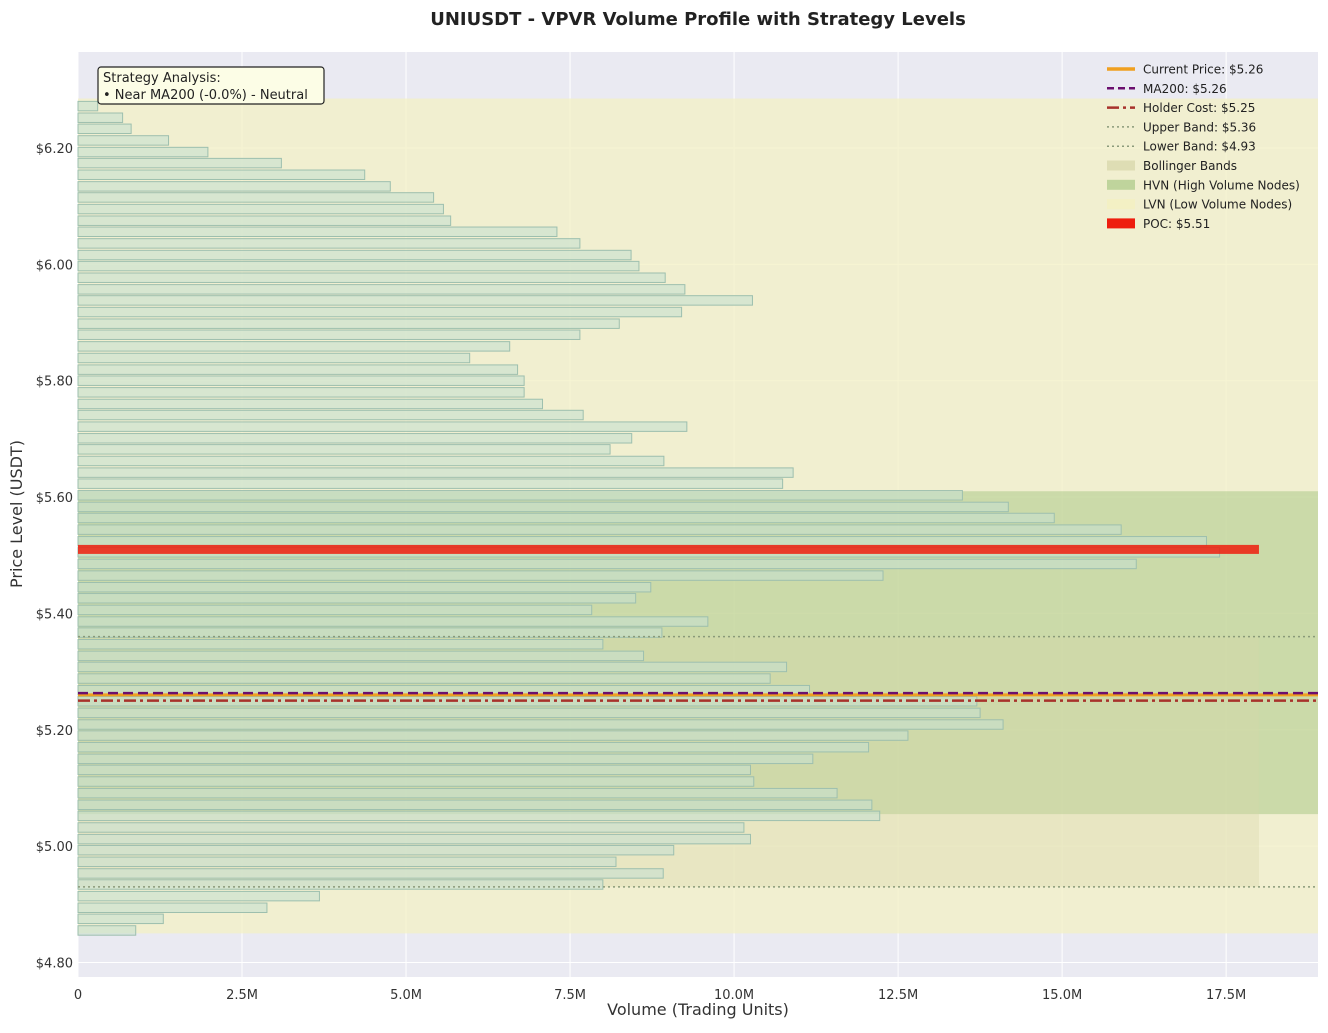 This screenshot has height=1033, width=1328. I want to click on x-tick-label: 2.5M, so click(242, 995).